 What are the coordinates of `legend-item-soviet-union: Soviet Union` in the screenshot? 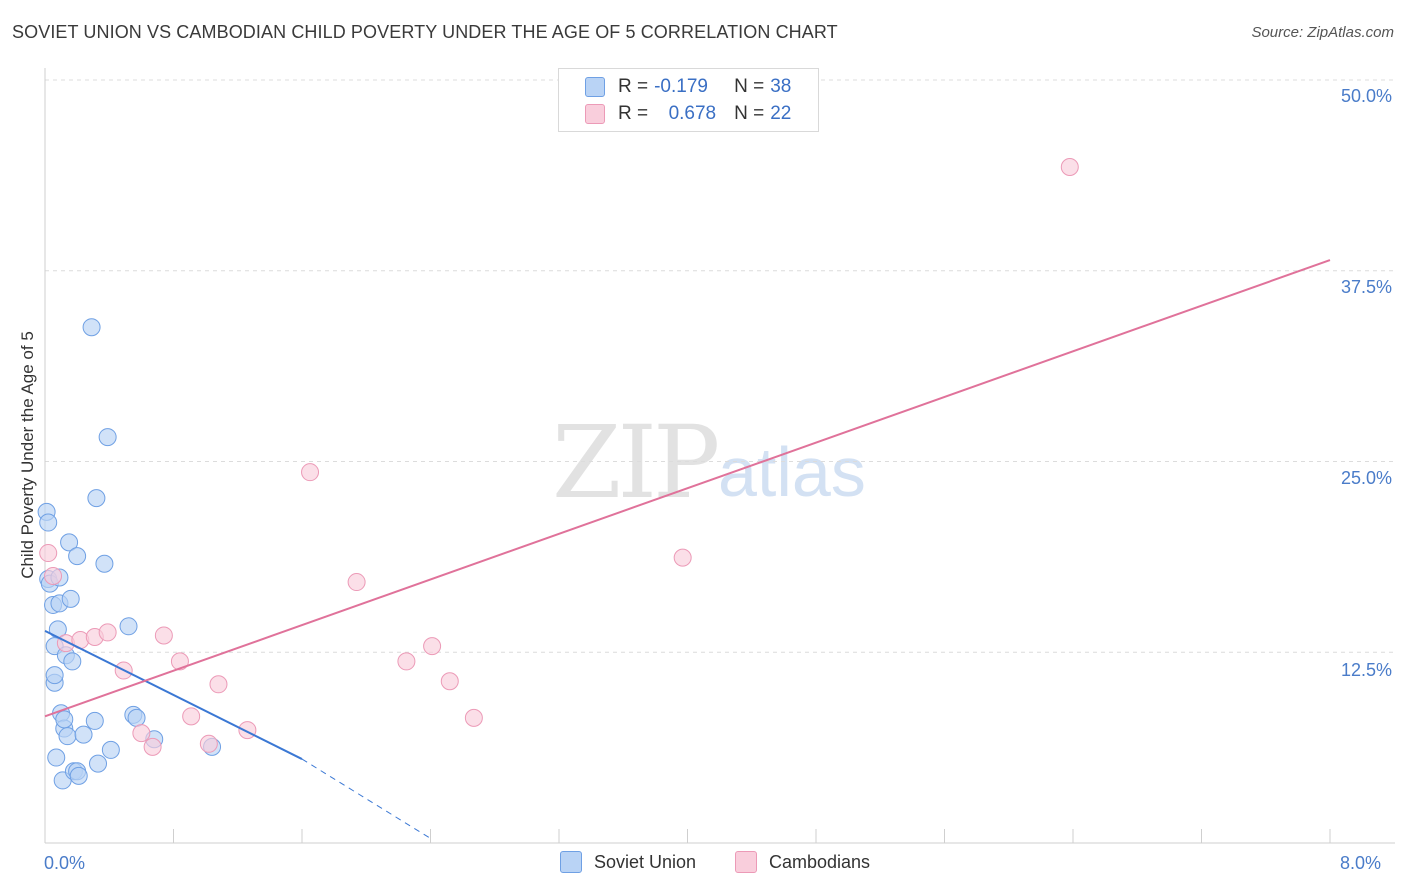 It's located at (628, 862).